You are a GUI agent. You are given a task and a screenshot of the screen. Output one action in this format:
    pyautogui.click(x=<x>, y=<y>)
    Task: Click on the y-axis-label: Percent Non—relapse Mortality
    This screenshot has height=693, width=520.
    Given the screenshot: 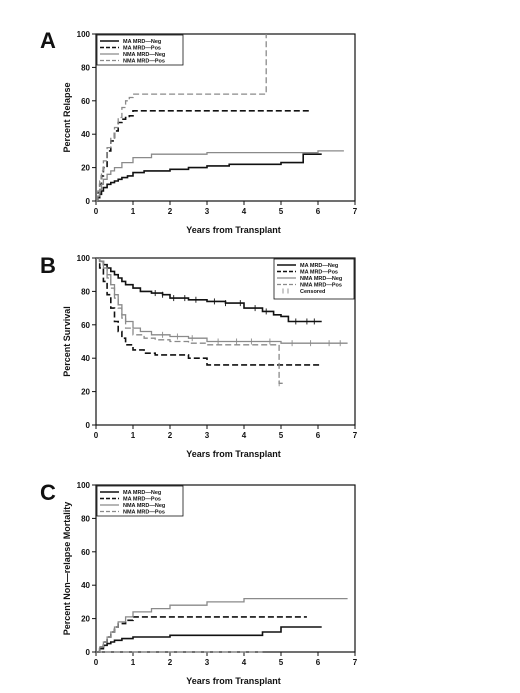 What is the action you would take?
    pyautogui.click(x=67, y=569)
    